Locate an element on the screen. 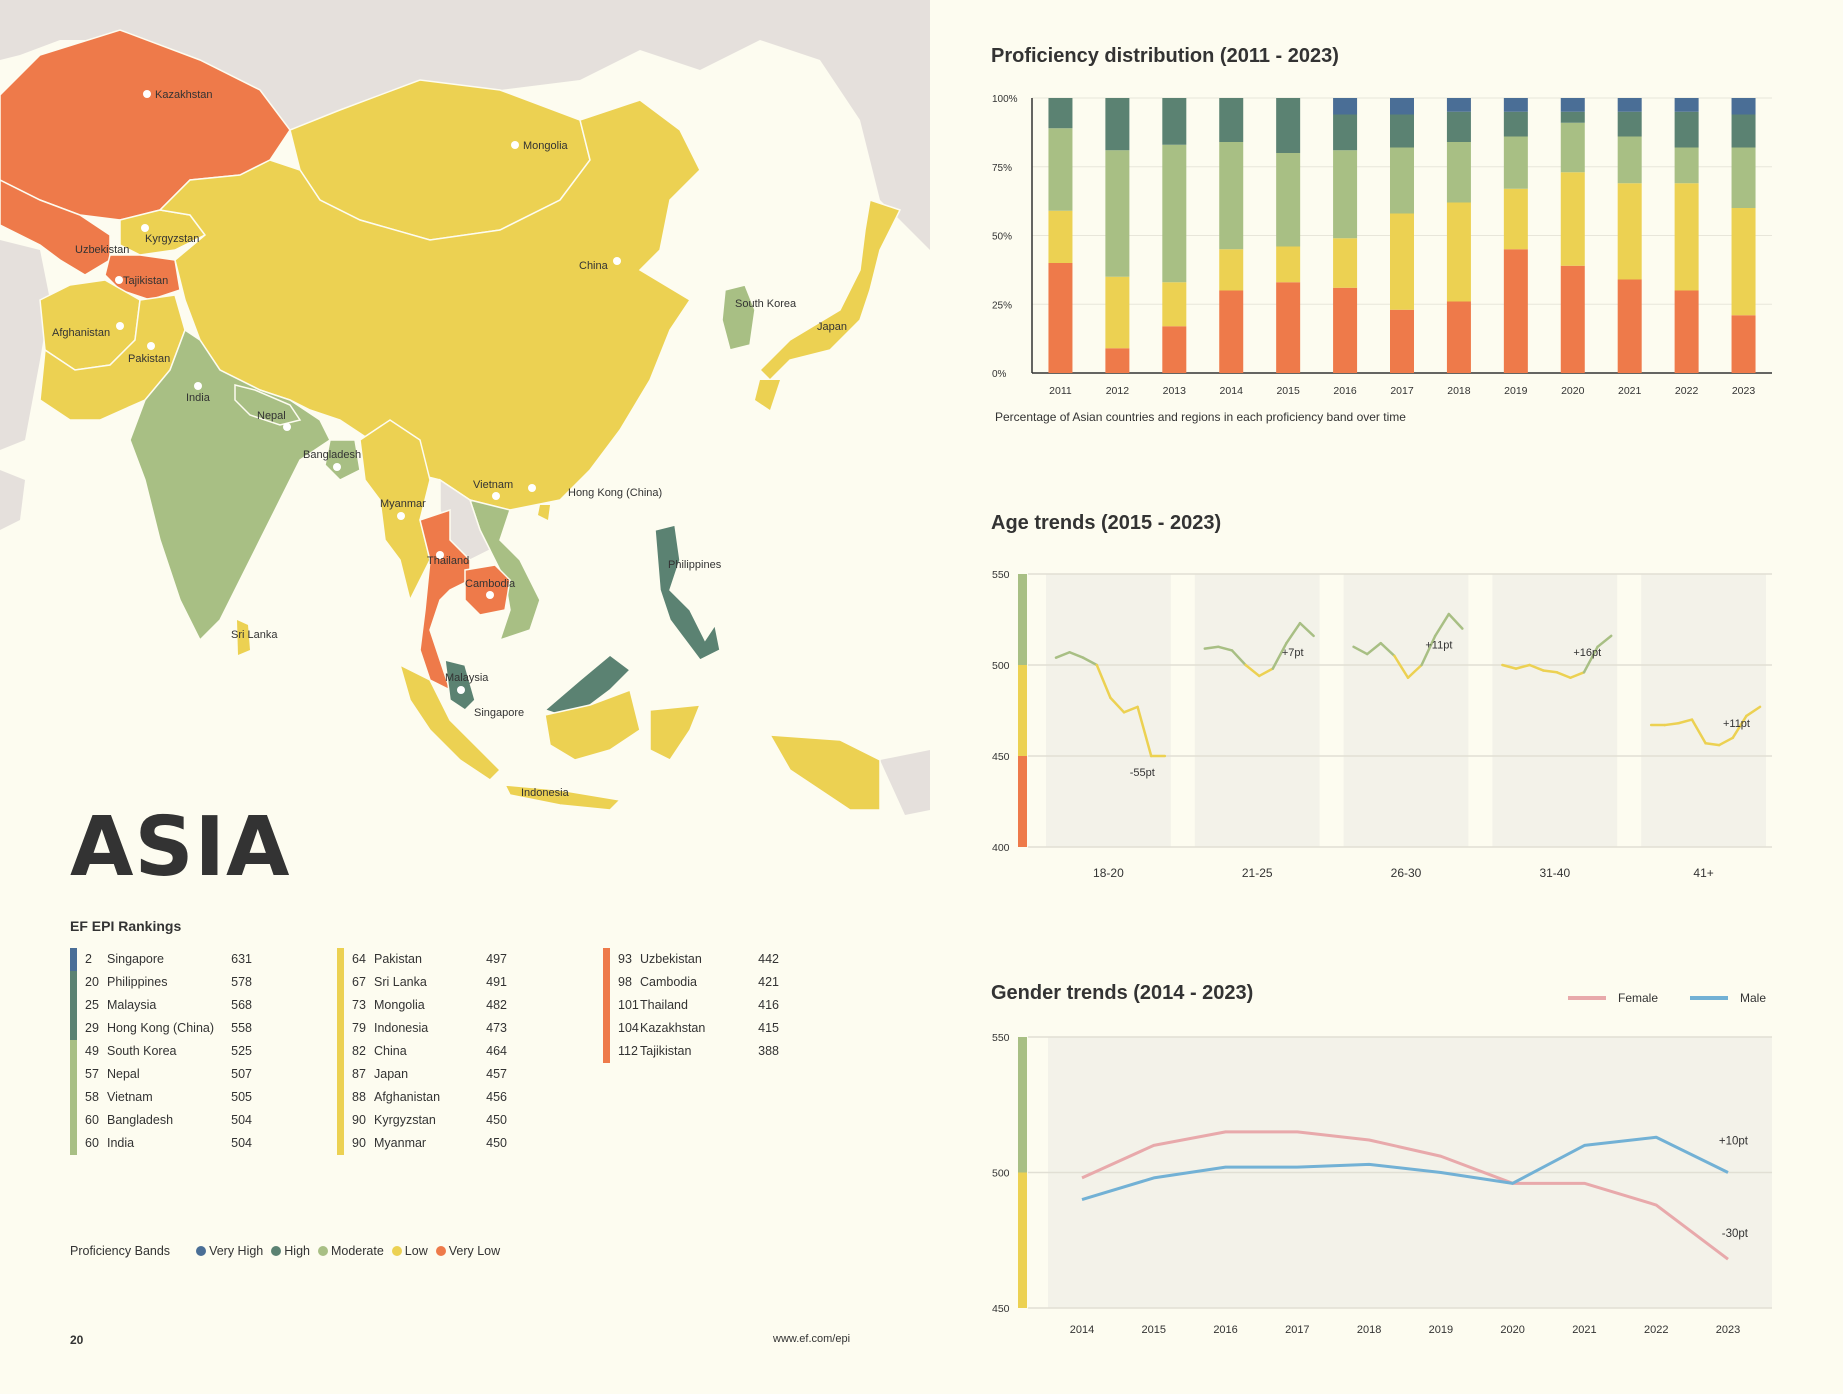 This screenshot has width=1843, height=1394. ranking-score: 482 is located at coordinates (496, 1005).